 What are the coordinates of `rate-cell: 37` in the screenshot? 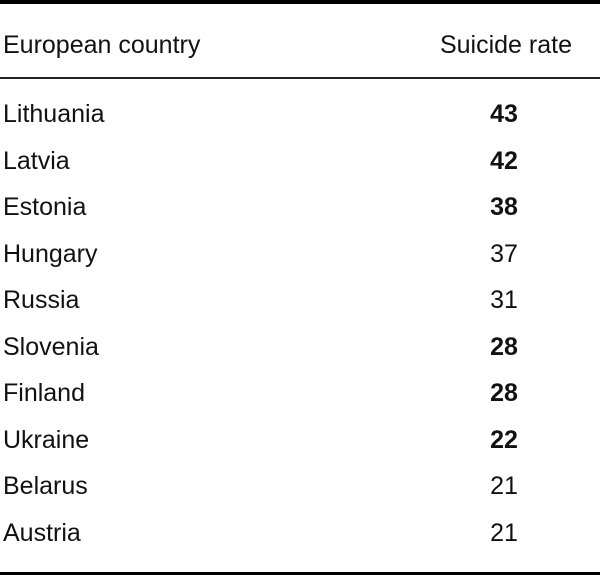 It's located at (504, 253).